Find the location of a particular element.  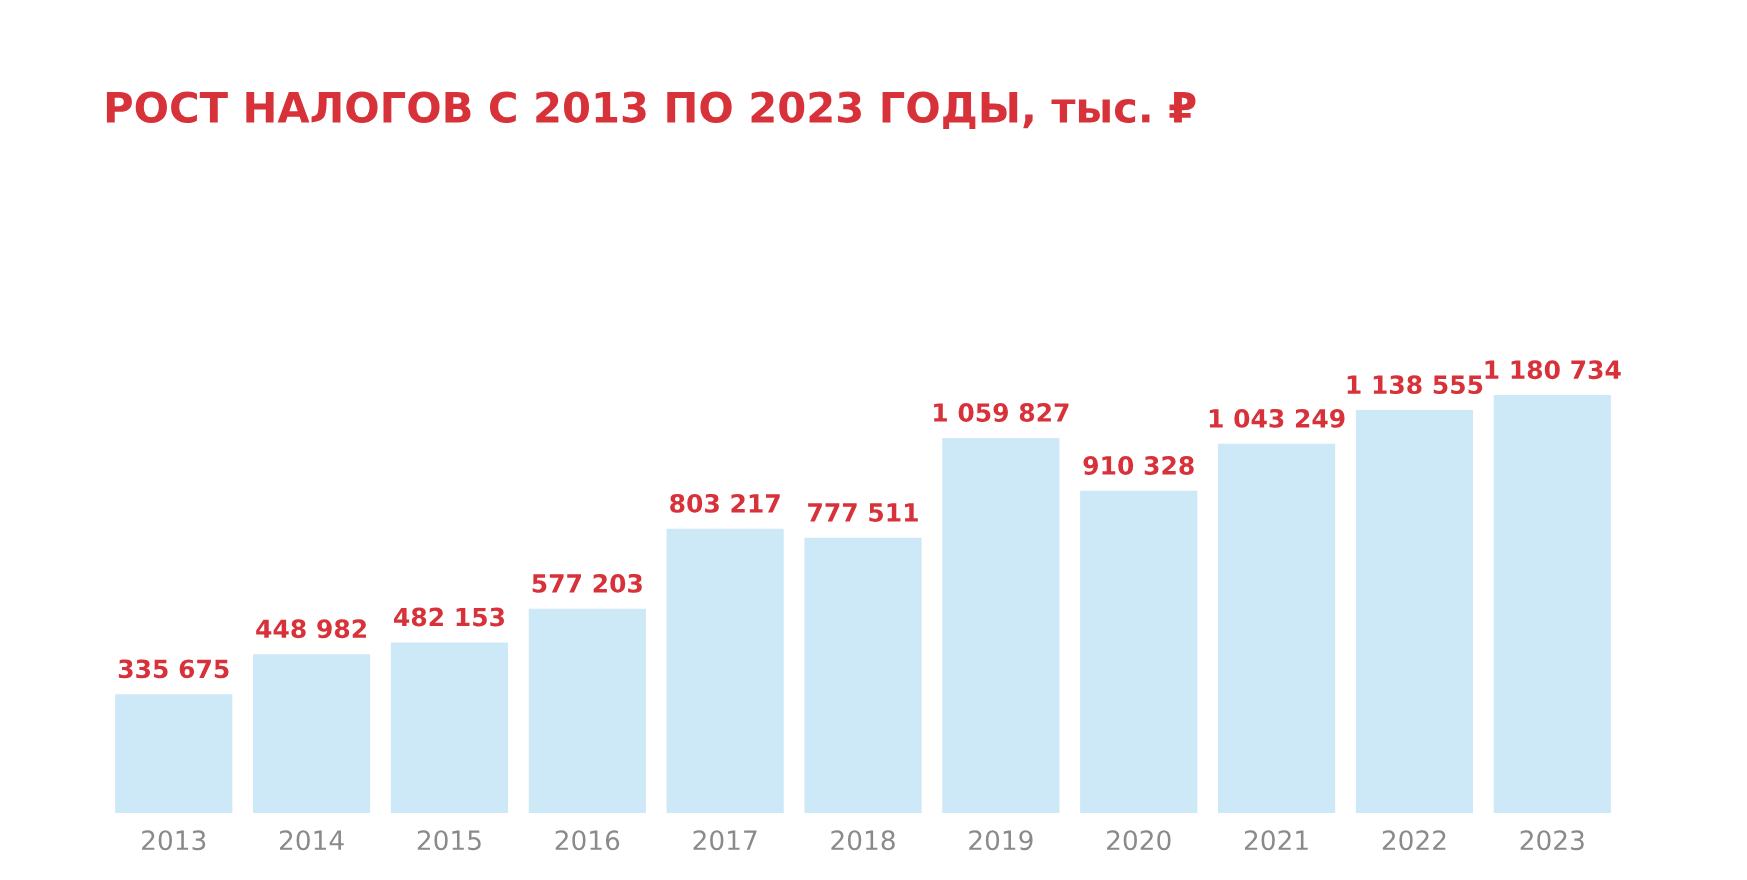

x-tick-label: 2014 is located at coordinates (311, 840).